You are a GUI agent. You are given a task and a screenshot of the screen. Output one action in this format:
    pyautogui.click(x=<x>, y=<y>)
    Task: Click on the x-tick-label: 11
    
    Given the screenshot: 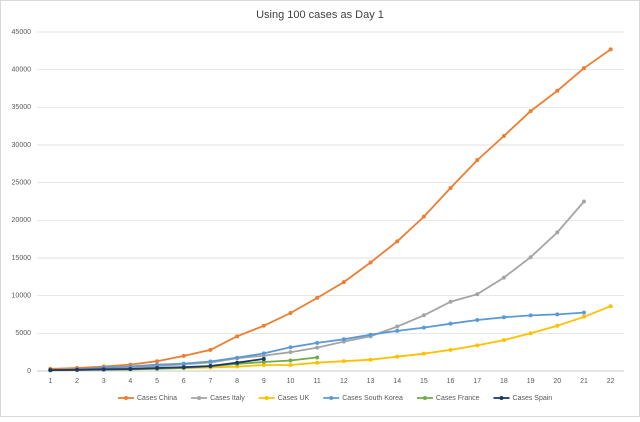 What is the action you would take?
    pyautogui.click(x=317, y=381)
    